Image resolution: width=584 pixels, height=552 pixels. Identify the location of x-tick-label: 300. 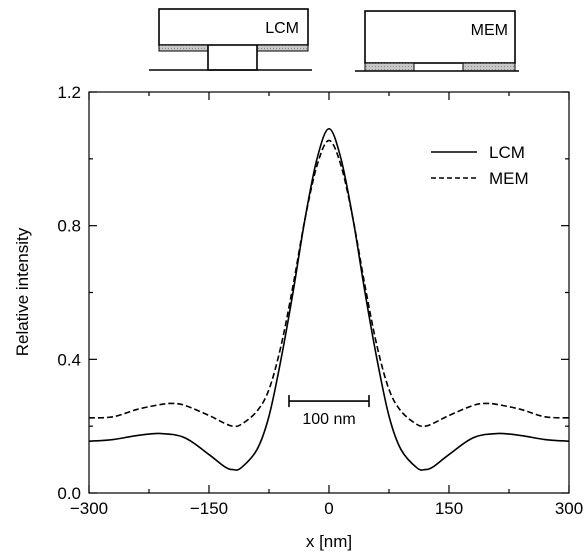
(569, 508).